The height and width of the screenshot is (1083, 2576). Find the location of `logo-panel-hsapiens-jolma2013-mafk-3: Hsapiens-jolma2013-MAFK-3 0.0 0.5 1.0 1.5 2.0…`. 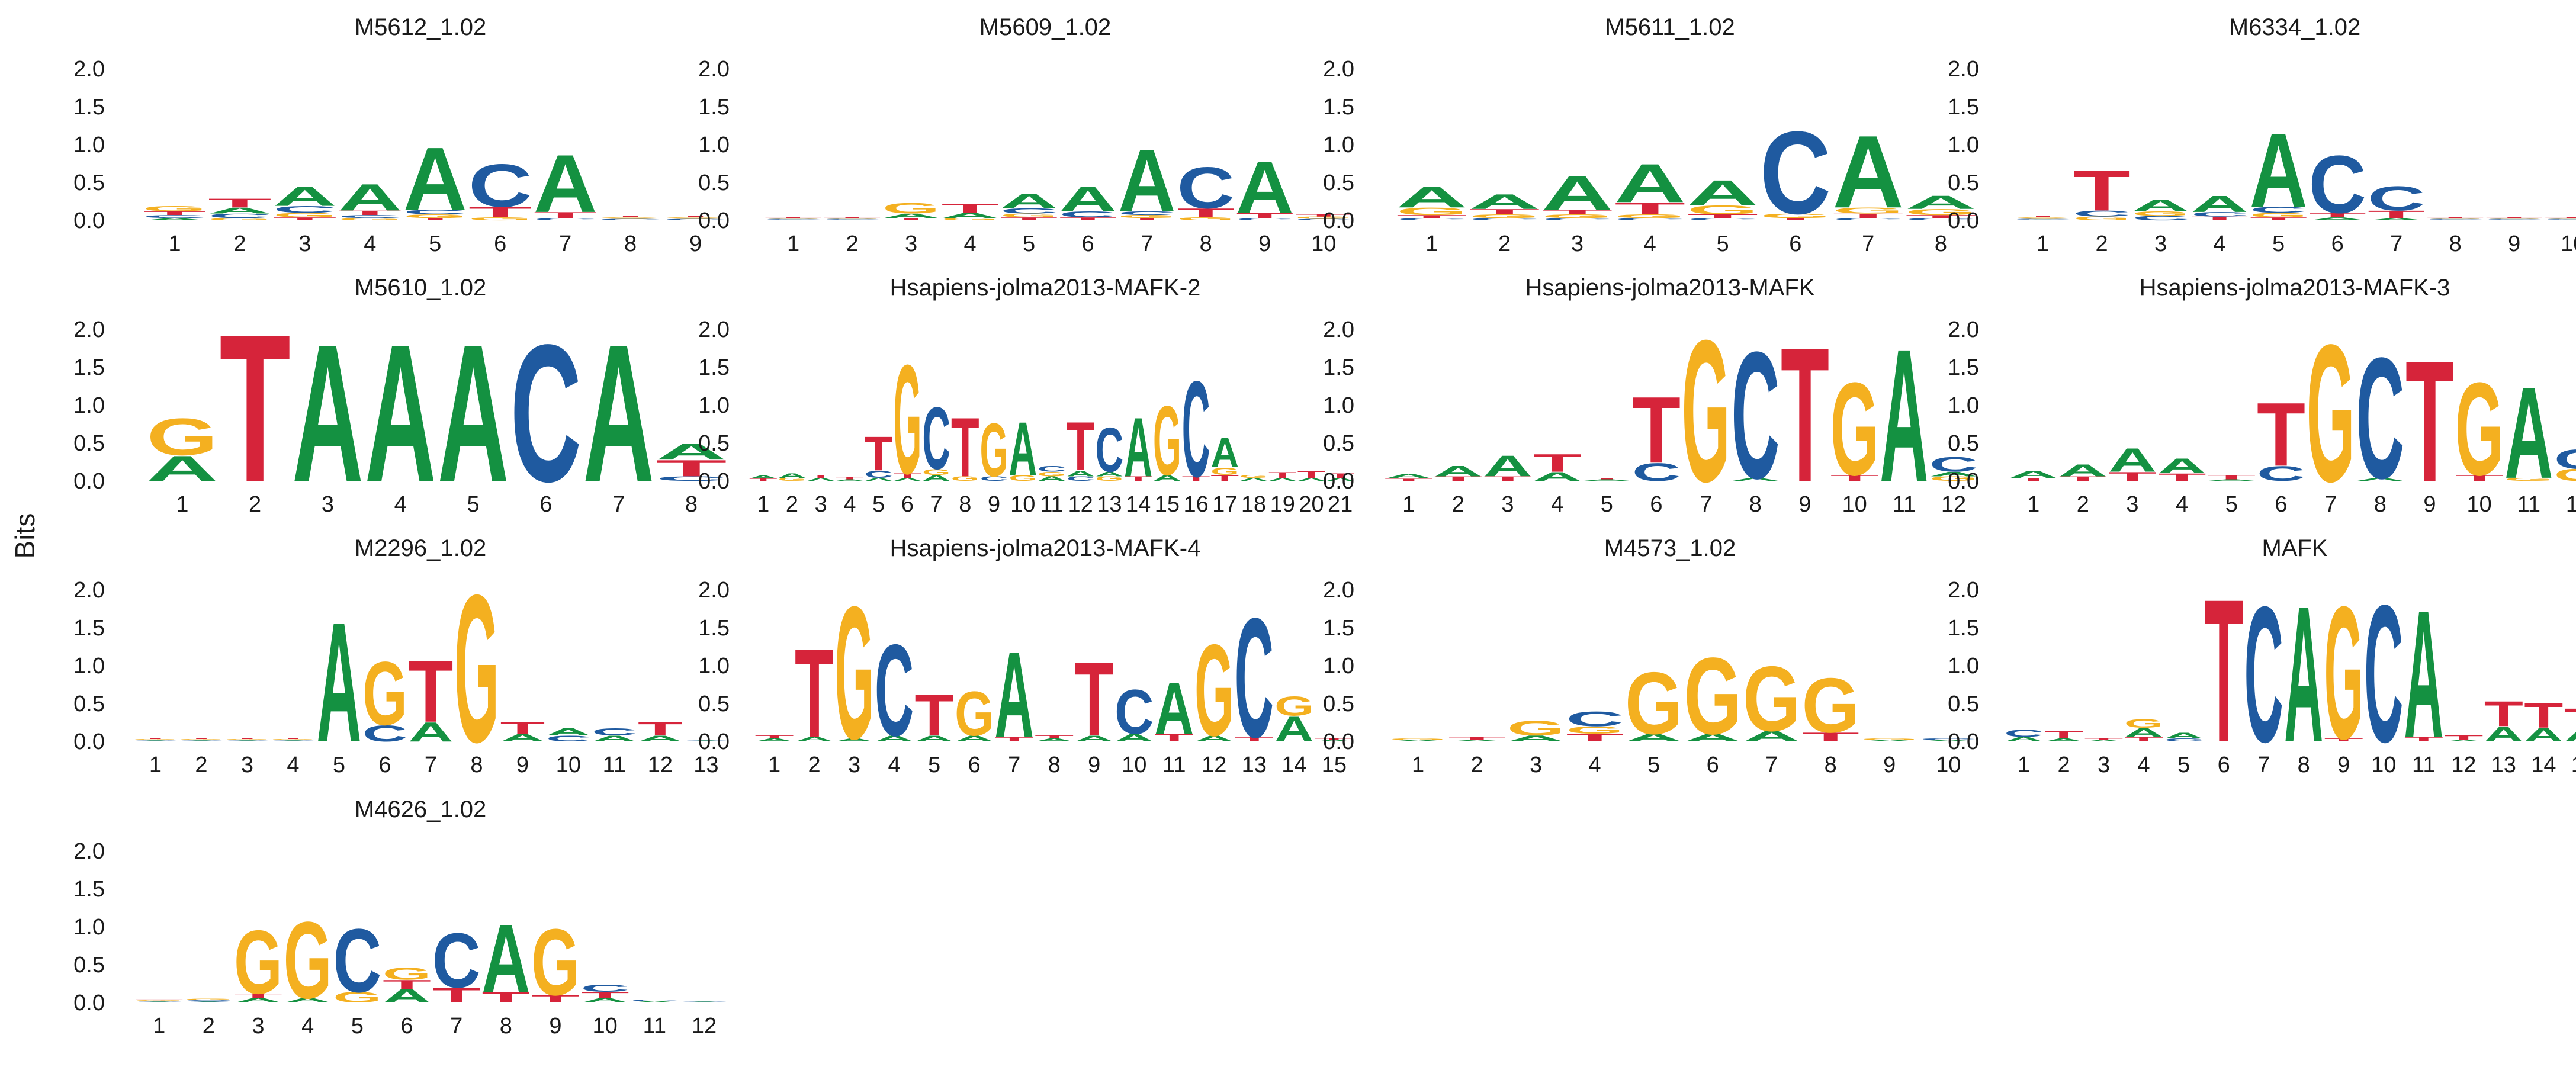

logo-panel-hsapiens-jolma2013-mafk-3: Hsapiens-jolma2013-MAFK-3 0.0 0.5 1.0 1.5 2.0… is located at coordinates (2262, 399).